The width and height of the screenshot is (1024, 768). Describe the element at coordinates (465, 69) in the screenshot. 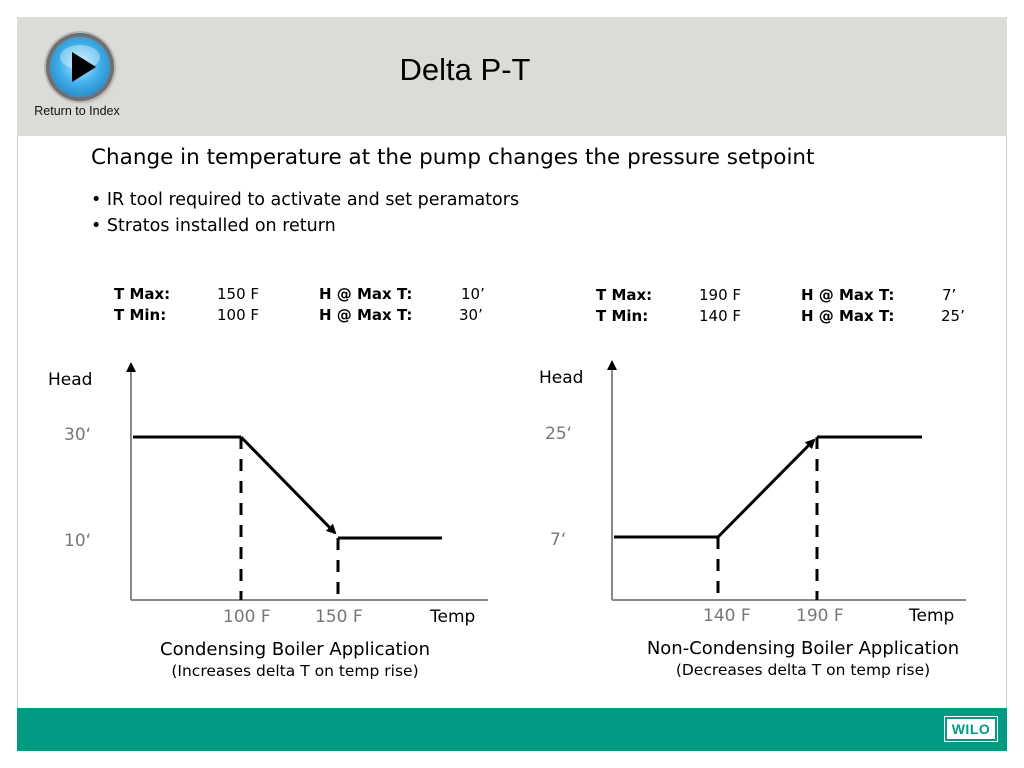

I see `page-title: Delta P-T` at that location.